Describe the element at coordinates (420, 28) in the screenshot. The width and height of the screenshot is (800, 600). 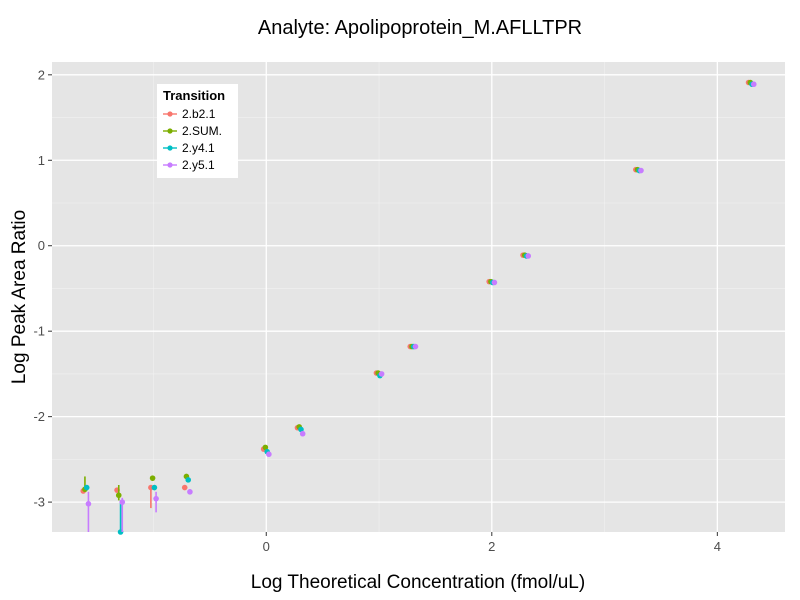
I see `chart-title: Analyte: Apolipoprotein_M.AFLLTPR` at that location.